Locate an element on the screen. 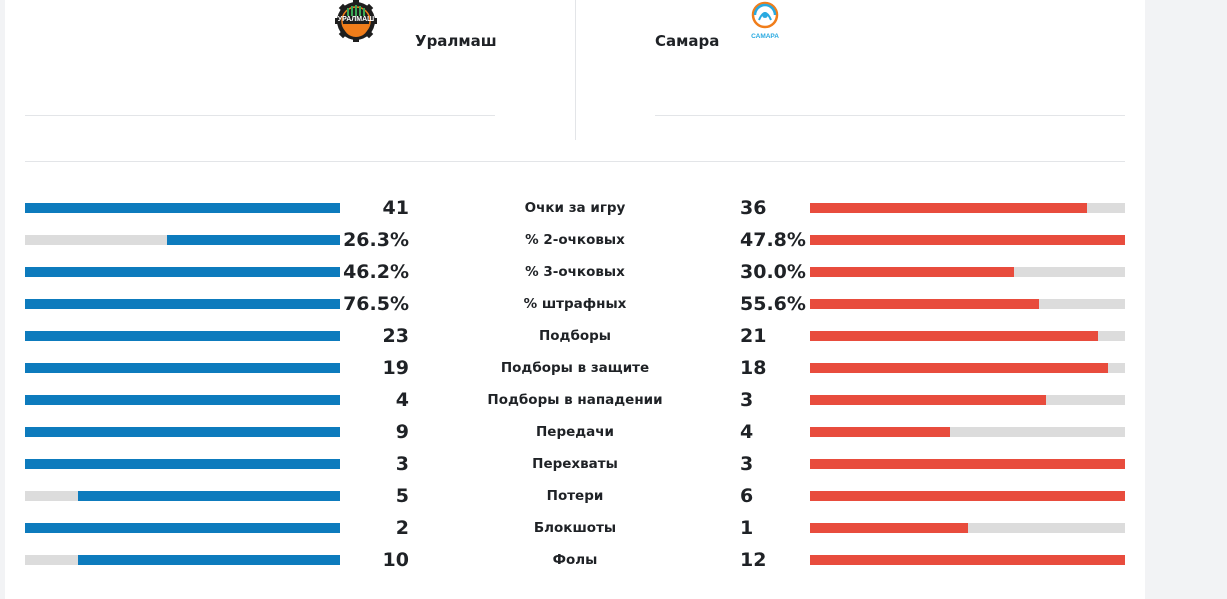 This screenshot has width=1227, height=599. stat-row: 19 Подборы в защите 18 is located at coordinates (575, 368).